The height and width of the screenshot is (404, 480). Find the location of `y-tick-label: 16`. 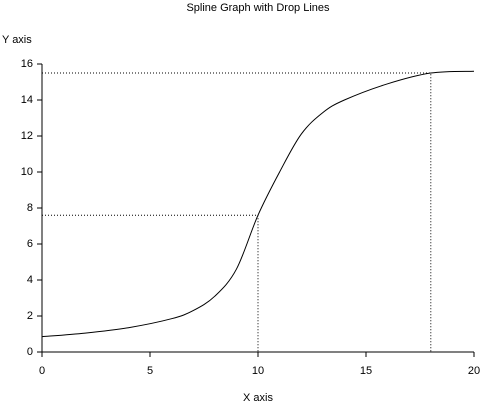

y-tick-label: 16 is located at coordinates (27, 64).